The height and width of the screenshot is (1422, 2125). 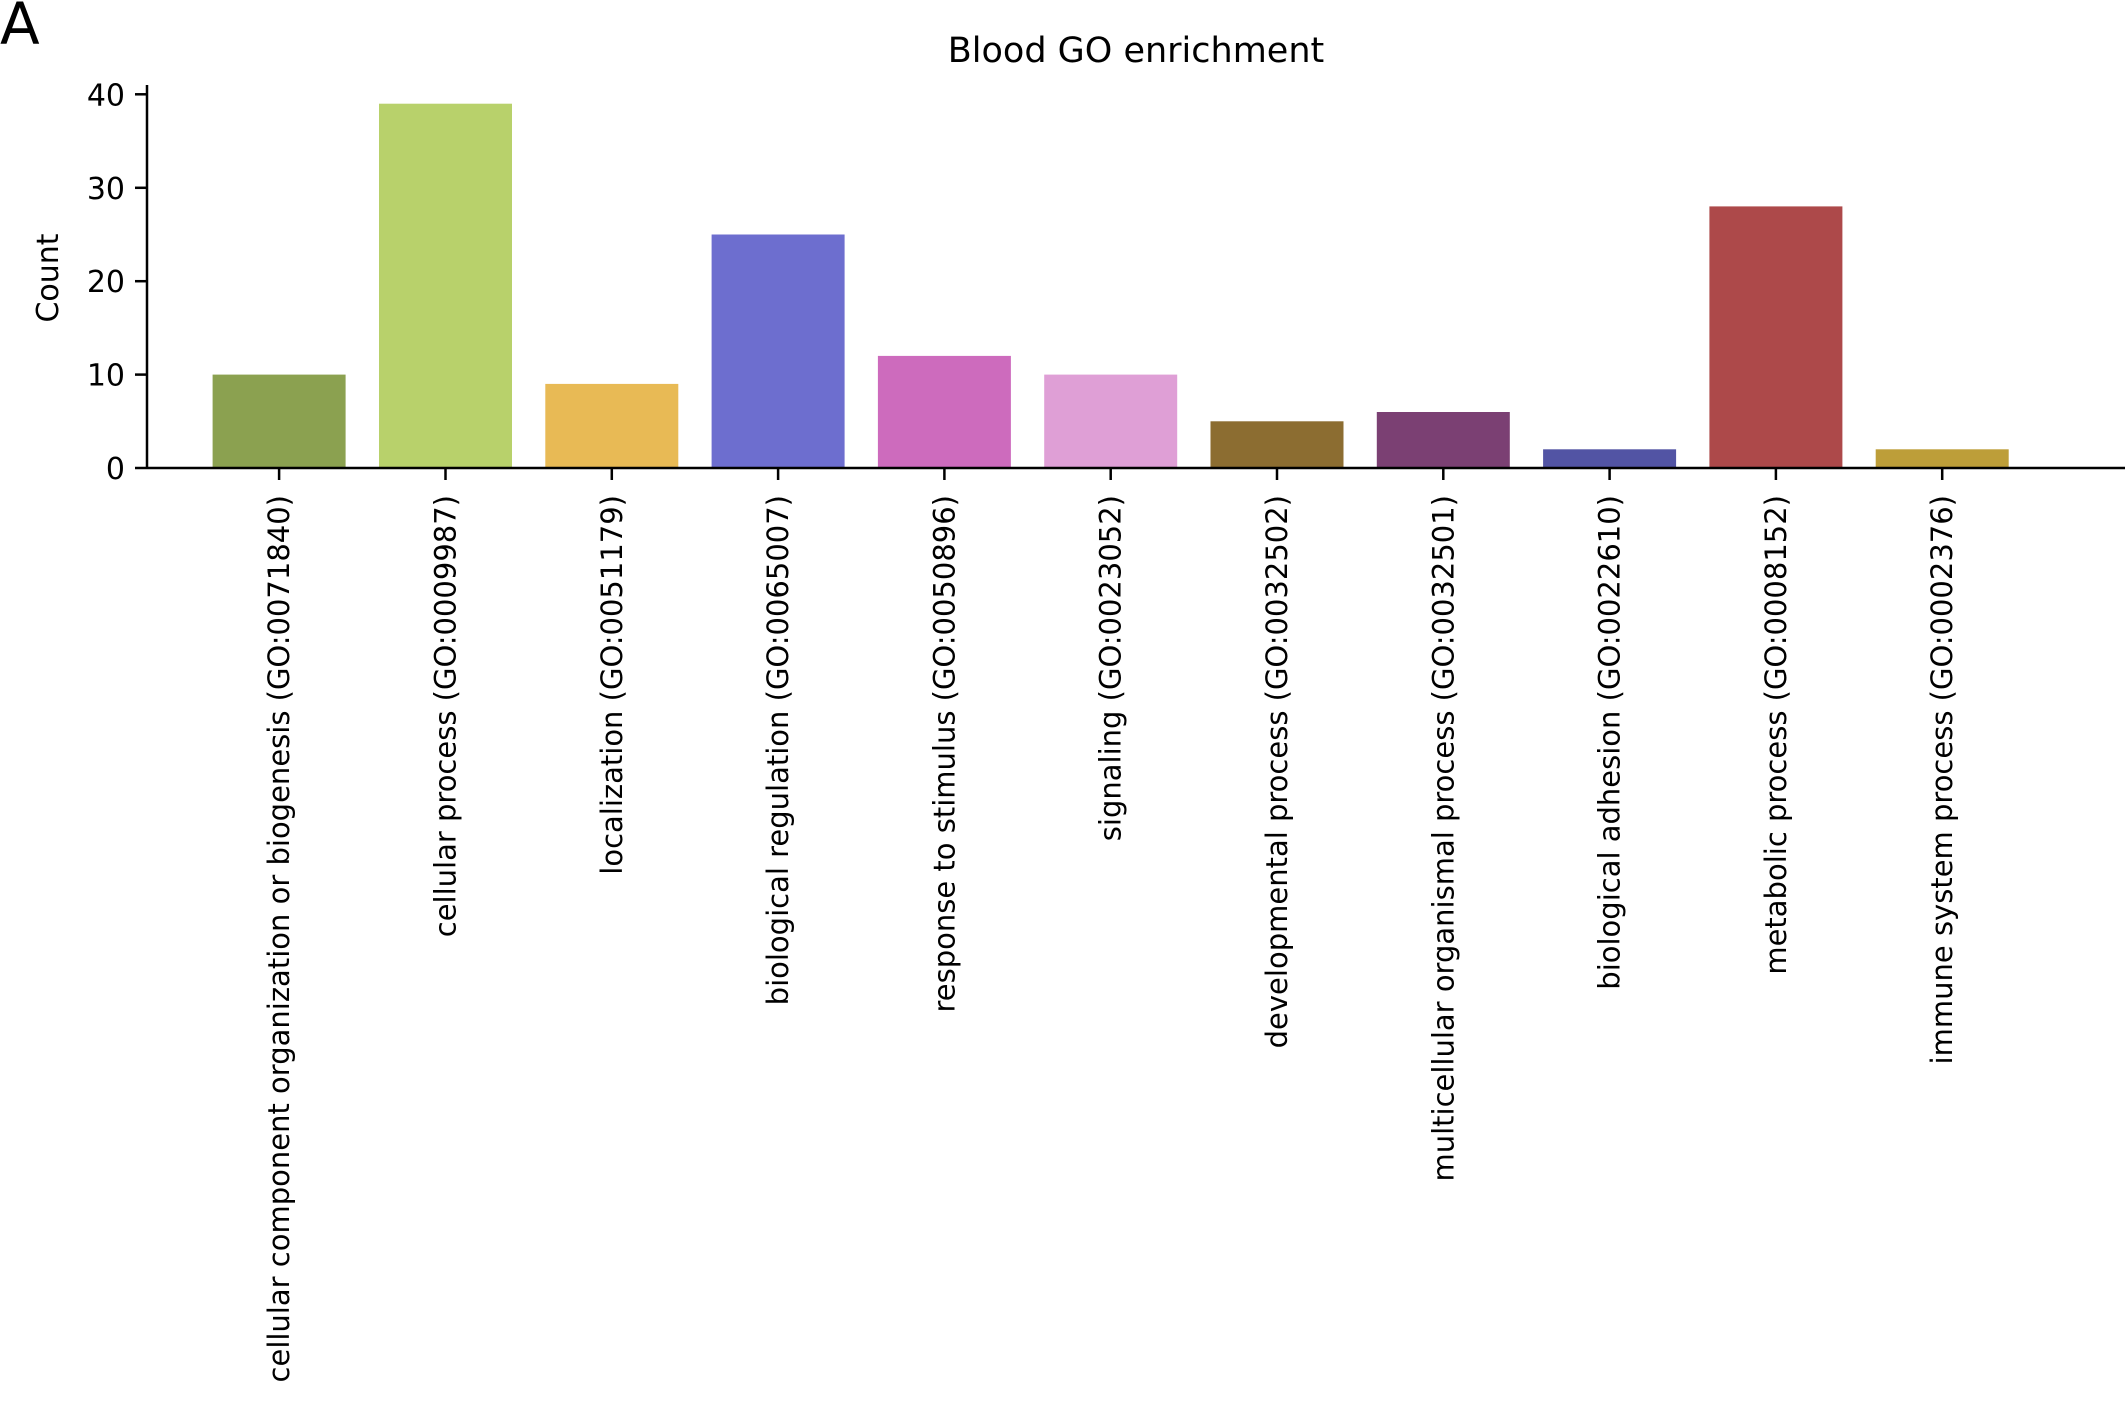 What do you see at coordinates (106, 189) in the screenshot?
I see `y-tick-label: 30` at bounding box center [106, 189].